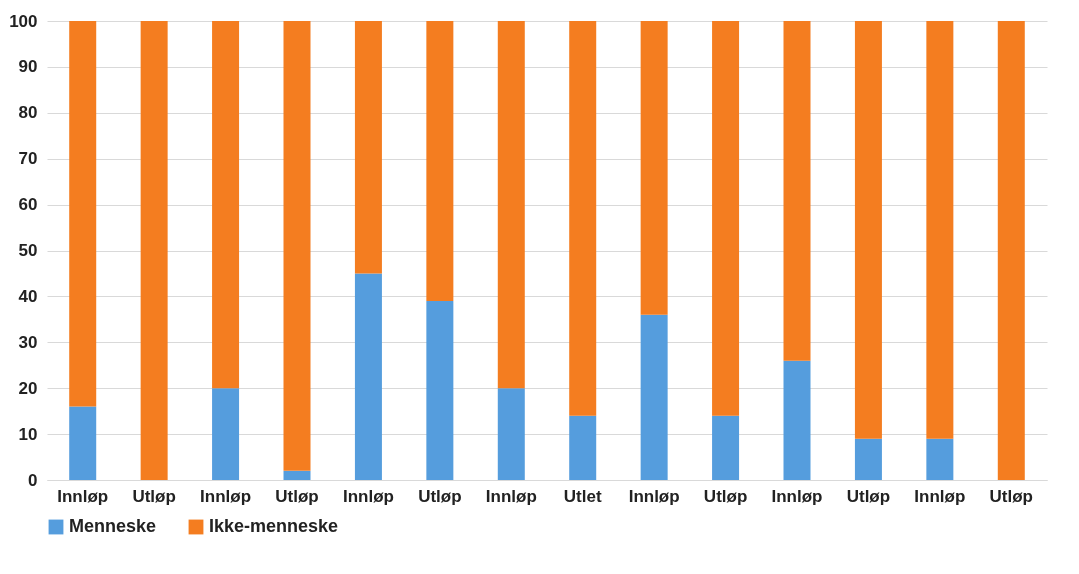  Describe the element at coordinates (28, 205) in the screenshot. I see `y-tick-label: 60` at that location.